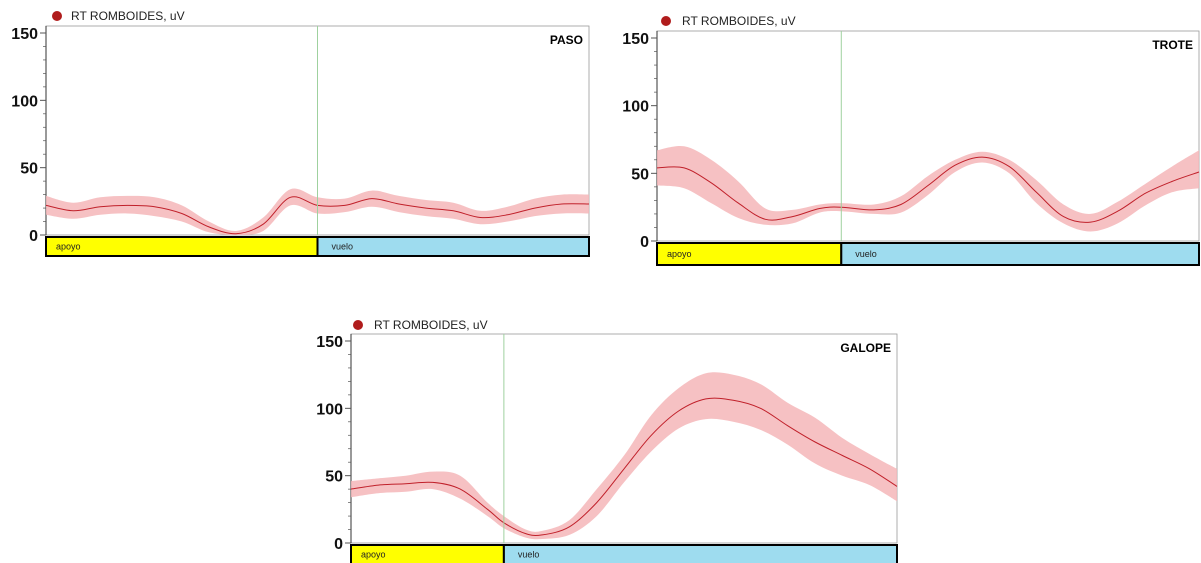 The image size is (1201, 563). Describe the element at coordinates (566, 40) in the screenshot. I see `panel-label: PASO` at that location.